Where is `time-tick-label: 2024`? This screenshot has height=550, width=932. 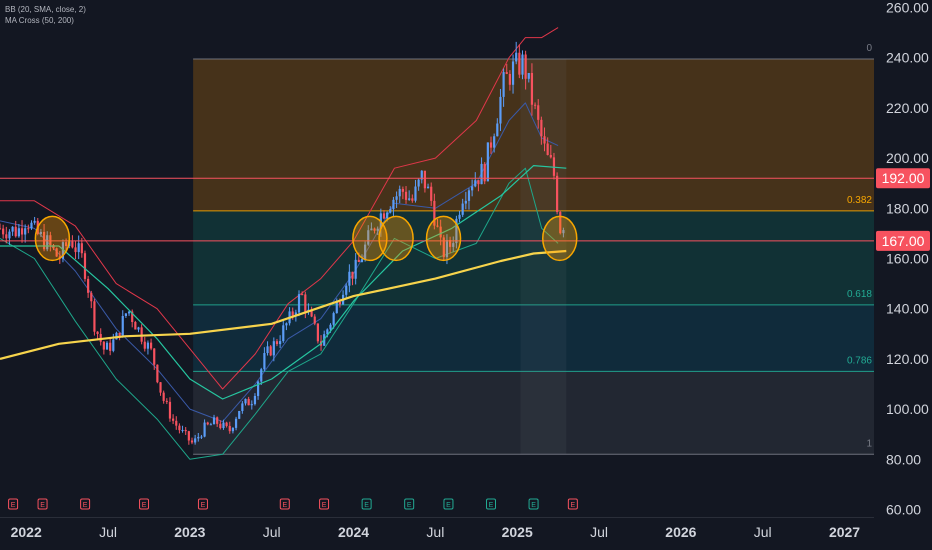 time-tick-label: 2024 is located at coordinates (353, 532).